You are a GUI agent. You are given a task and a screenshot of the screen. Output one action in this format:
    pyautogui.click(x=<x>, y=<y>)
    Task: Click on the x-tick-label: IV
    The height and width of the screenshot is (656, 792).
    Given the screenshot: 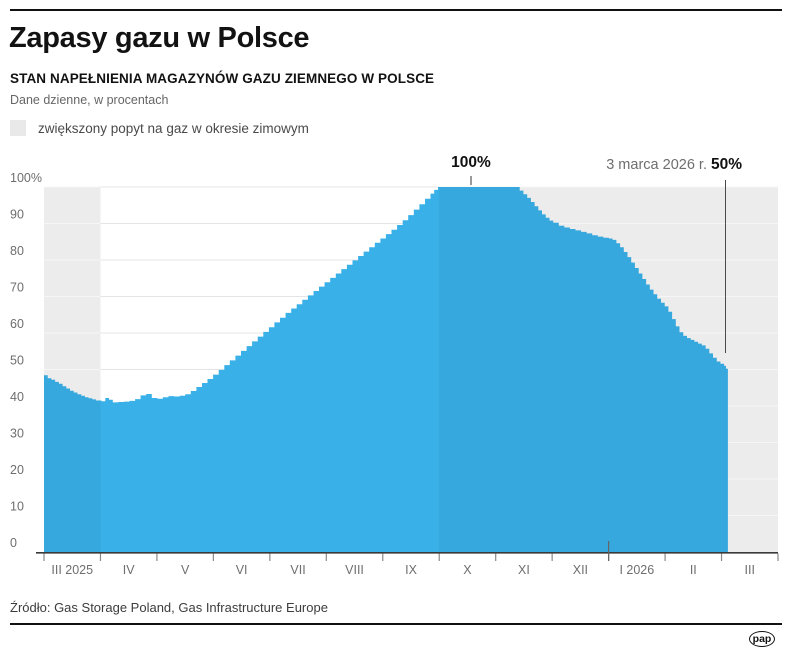 What is the action you would take?
    pyautogui.click(x=129, y=570)
    